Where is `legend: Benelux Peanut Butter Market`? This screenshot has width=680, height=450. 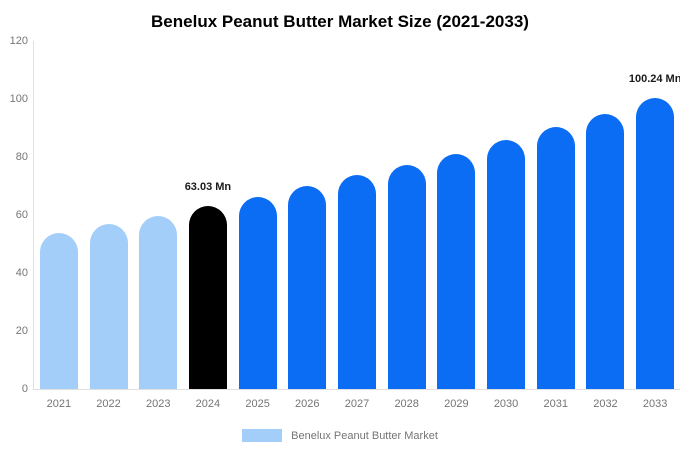
legend: Benelux Peanut Butter Market is located at coordinates (340, 435).